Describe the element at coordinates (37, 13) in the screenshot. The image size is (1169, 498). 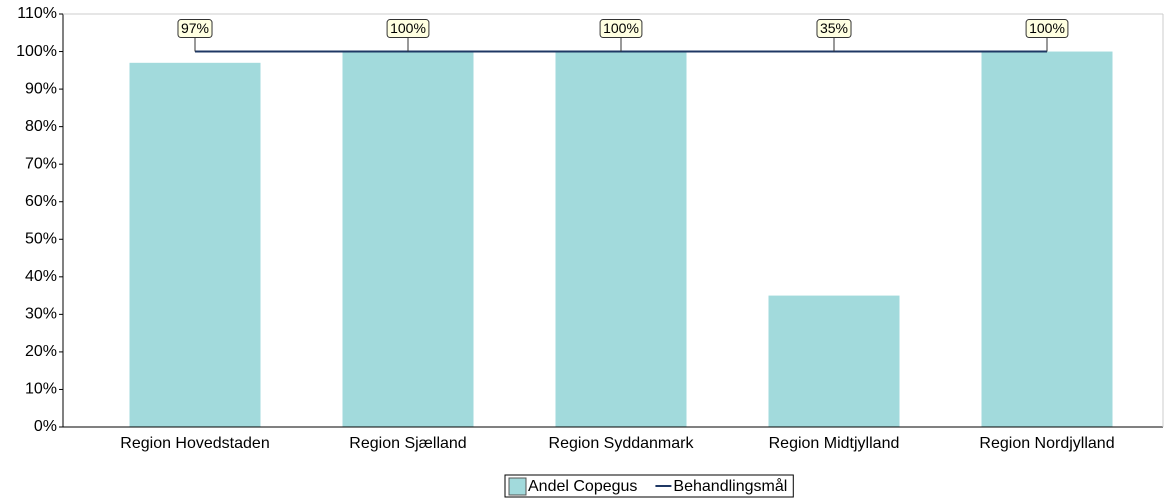
I see `y-tick-label: 110%` at that location.